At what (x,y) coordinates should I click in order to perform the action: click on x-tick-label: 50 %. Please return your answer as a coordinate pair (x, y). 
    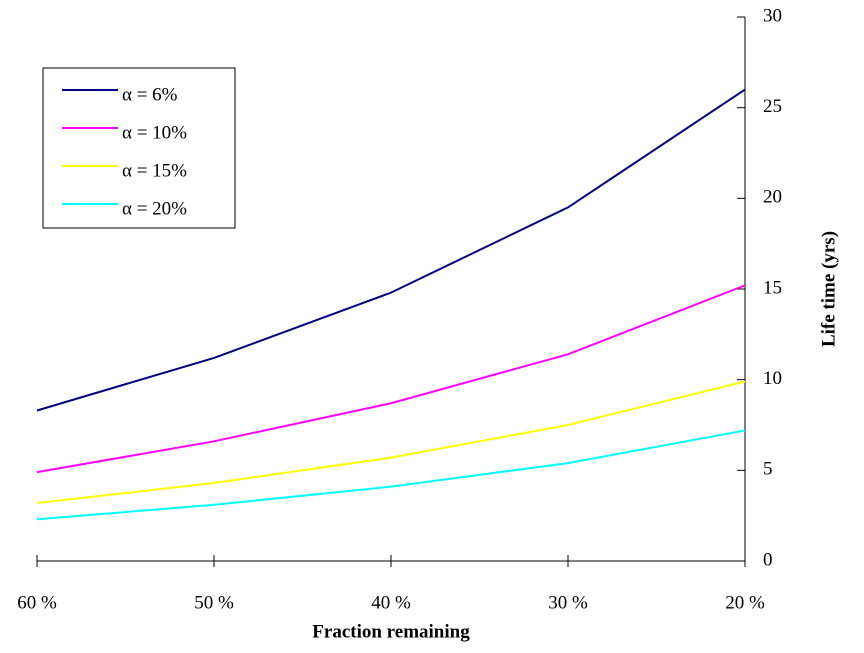
    Looking at the image, I should click on (214, 602).